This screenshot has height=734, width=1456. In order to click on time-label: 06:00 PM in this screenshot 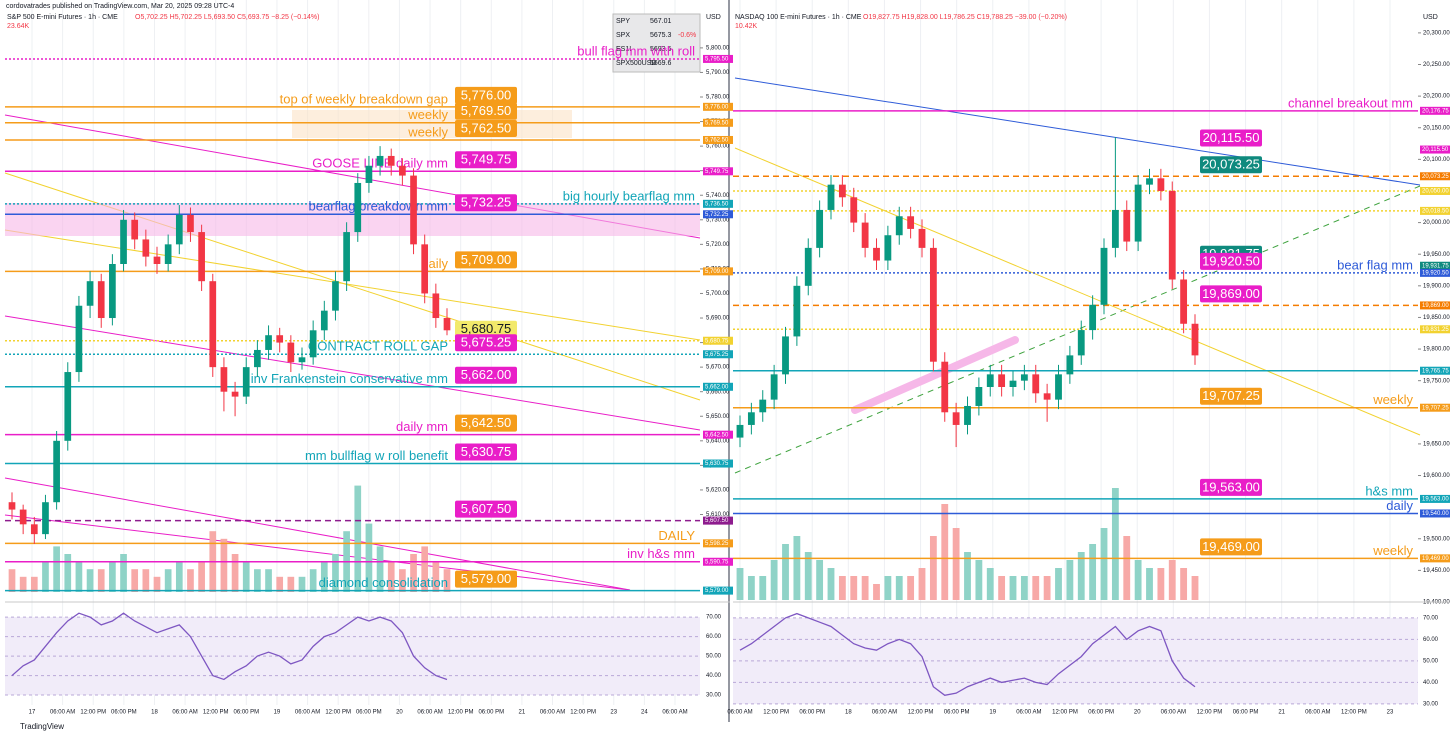, I will do `click(1101, 713)`.